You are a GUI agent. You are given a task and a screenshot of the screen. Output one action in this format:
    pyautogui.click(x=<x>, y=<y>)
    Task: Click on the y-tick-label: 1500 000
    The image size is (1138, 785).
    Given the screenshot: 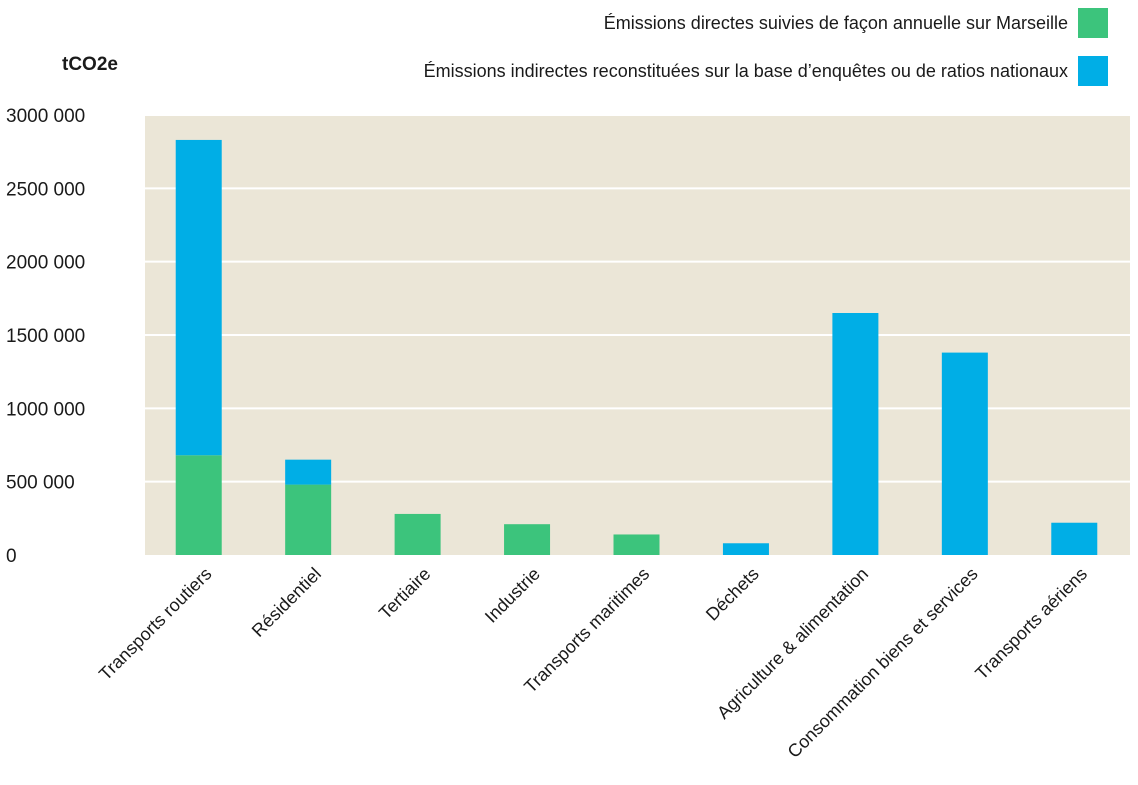 What is the action you would take?
    pyautogui.click(x=45, y=336)
    